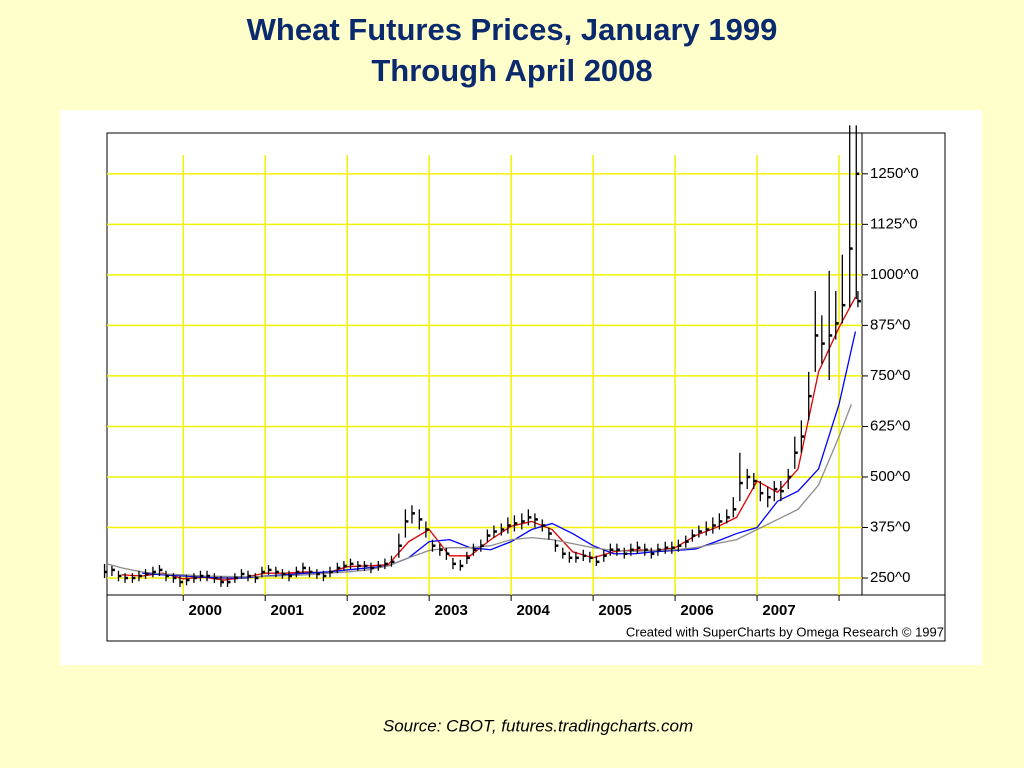  Describe the element at coordinates (890, 425) in the screenshot. I see `y-tick-label: 625^0` at that location.